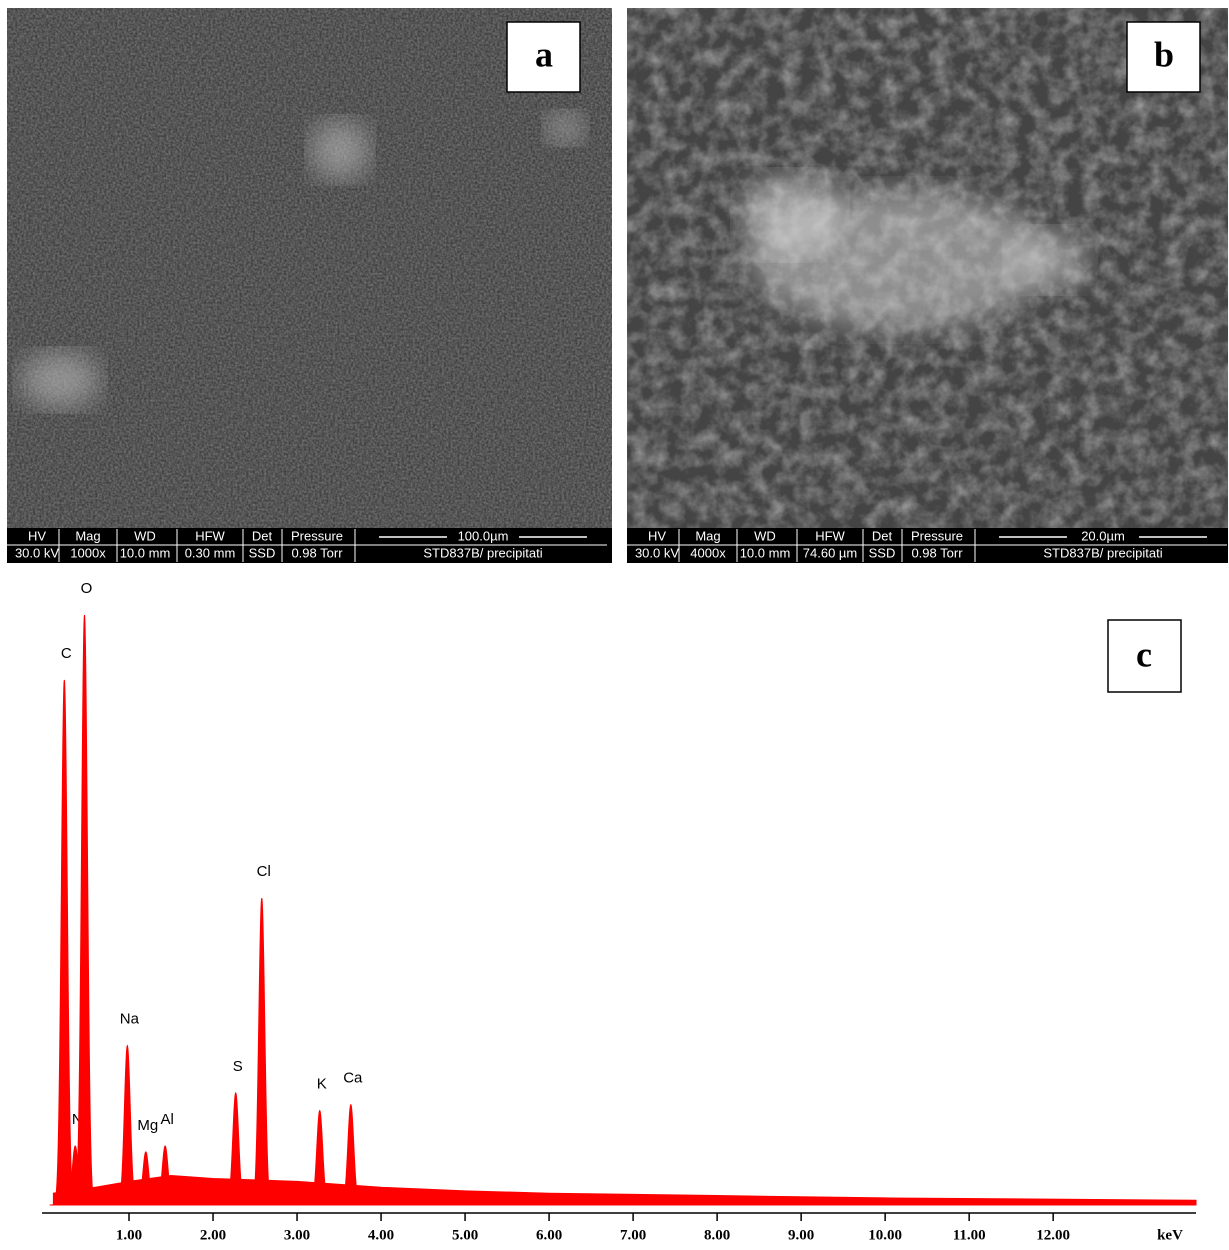 This screenshot has height=1250, width=1229. What do you see at coordinates (129, 1235) in the screenshot?
I see `x-tick-label: 1.00` at bounding box center [129, 1235].